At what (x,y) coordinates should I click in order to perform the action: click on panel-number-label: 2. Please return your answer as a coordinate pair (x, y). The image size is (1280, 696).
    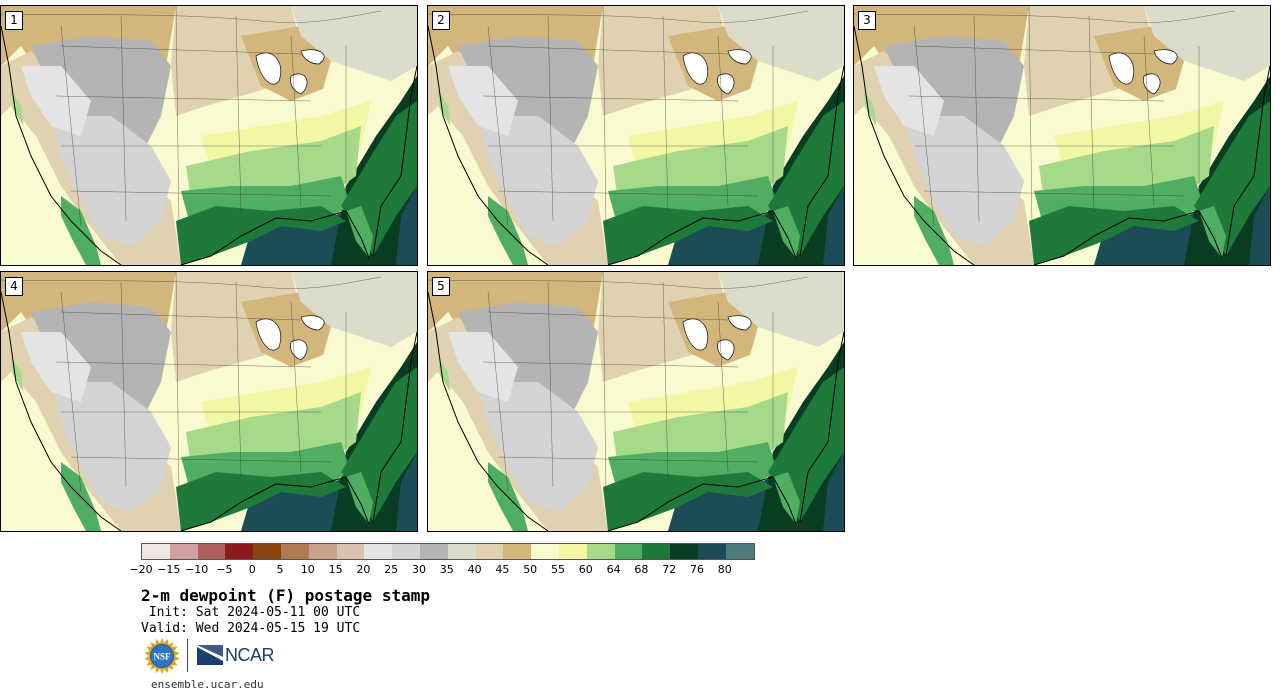
    Looking at the image, I should click on (441, 20).